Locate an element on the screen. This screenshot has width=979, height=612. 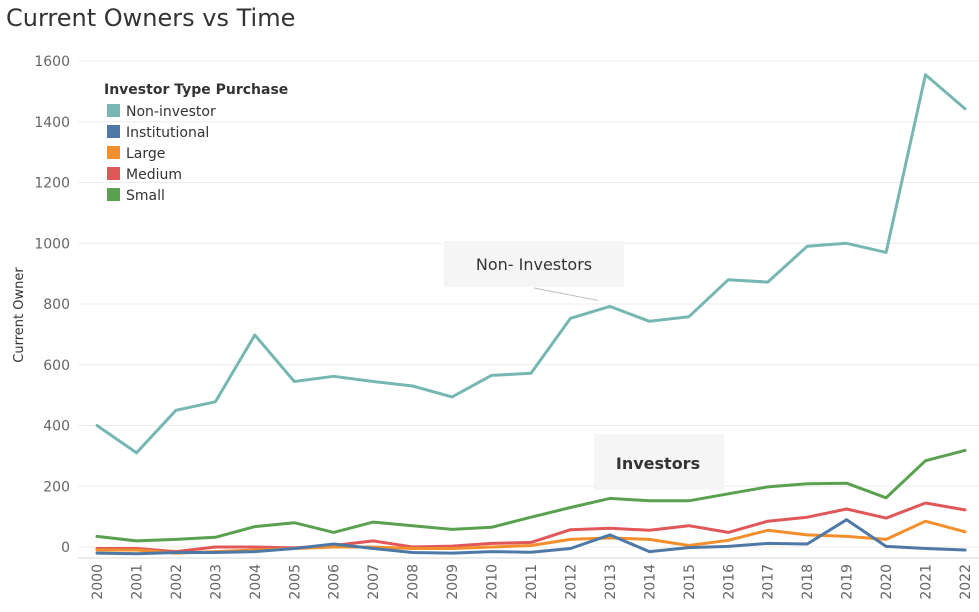
y-tick-label: 1400 is located at coordinates (52, 123).